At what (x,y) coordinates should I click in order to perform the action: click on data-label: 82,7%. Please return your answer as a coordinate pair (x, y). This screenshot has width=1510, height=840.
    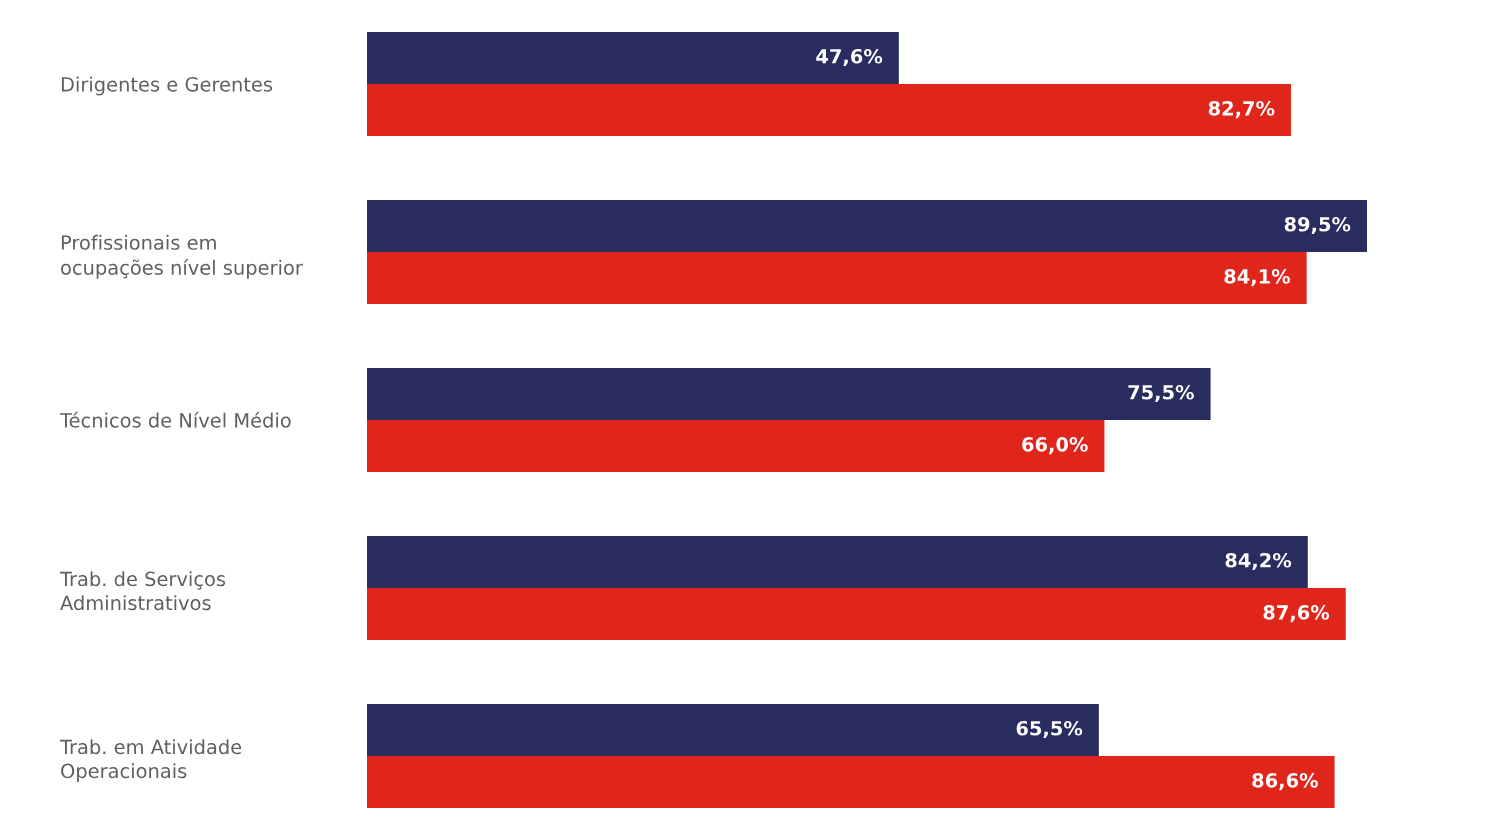
    Looking at the image, I should click on (1241, 109).